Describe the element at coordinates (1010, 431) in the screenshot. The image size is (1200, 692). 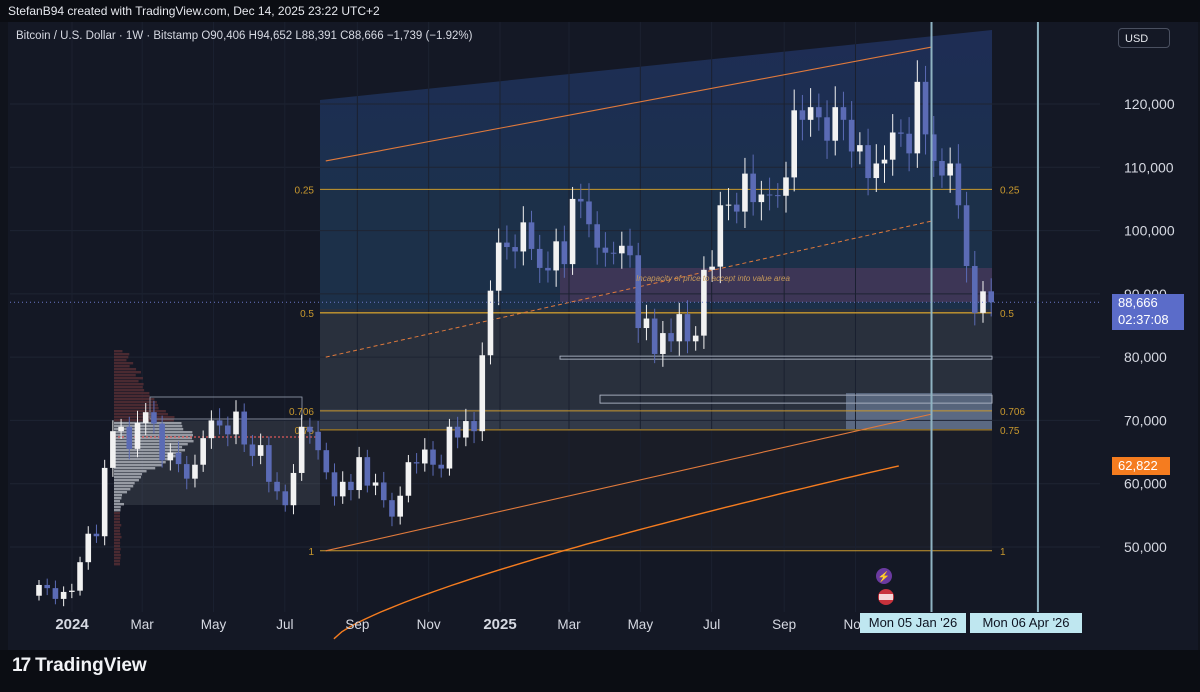
I see `fib-label-right: 0.75` at that location.